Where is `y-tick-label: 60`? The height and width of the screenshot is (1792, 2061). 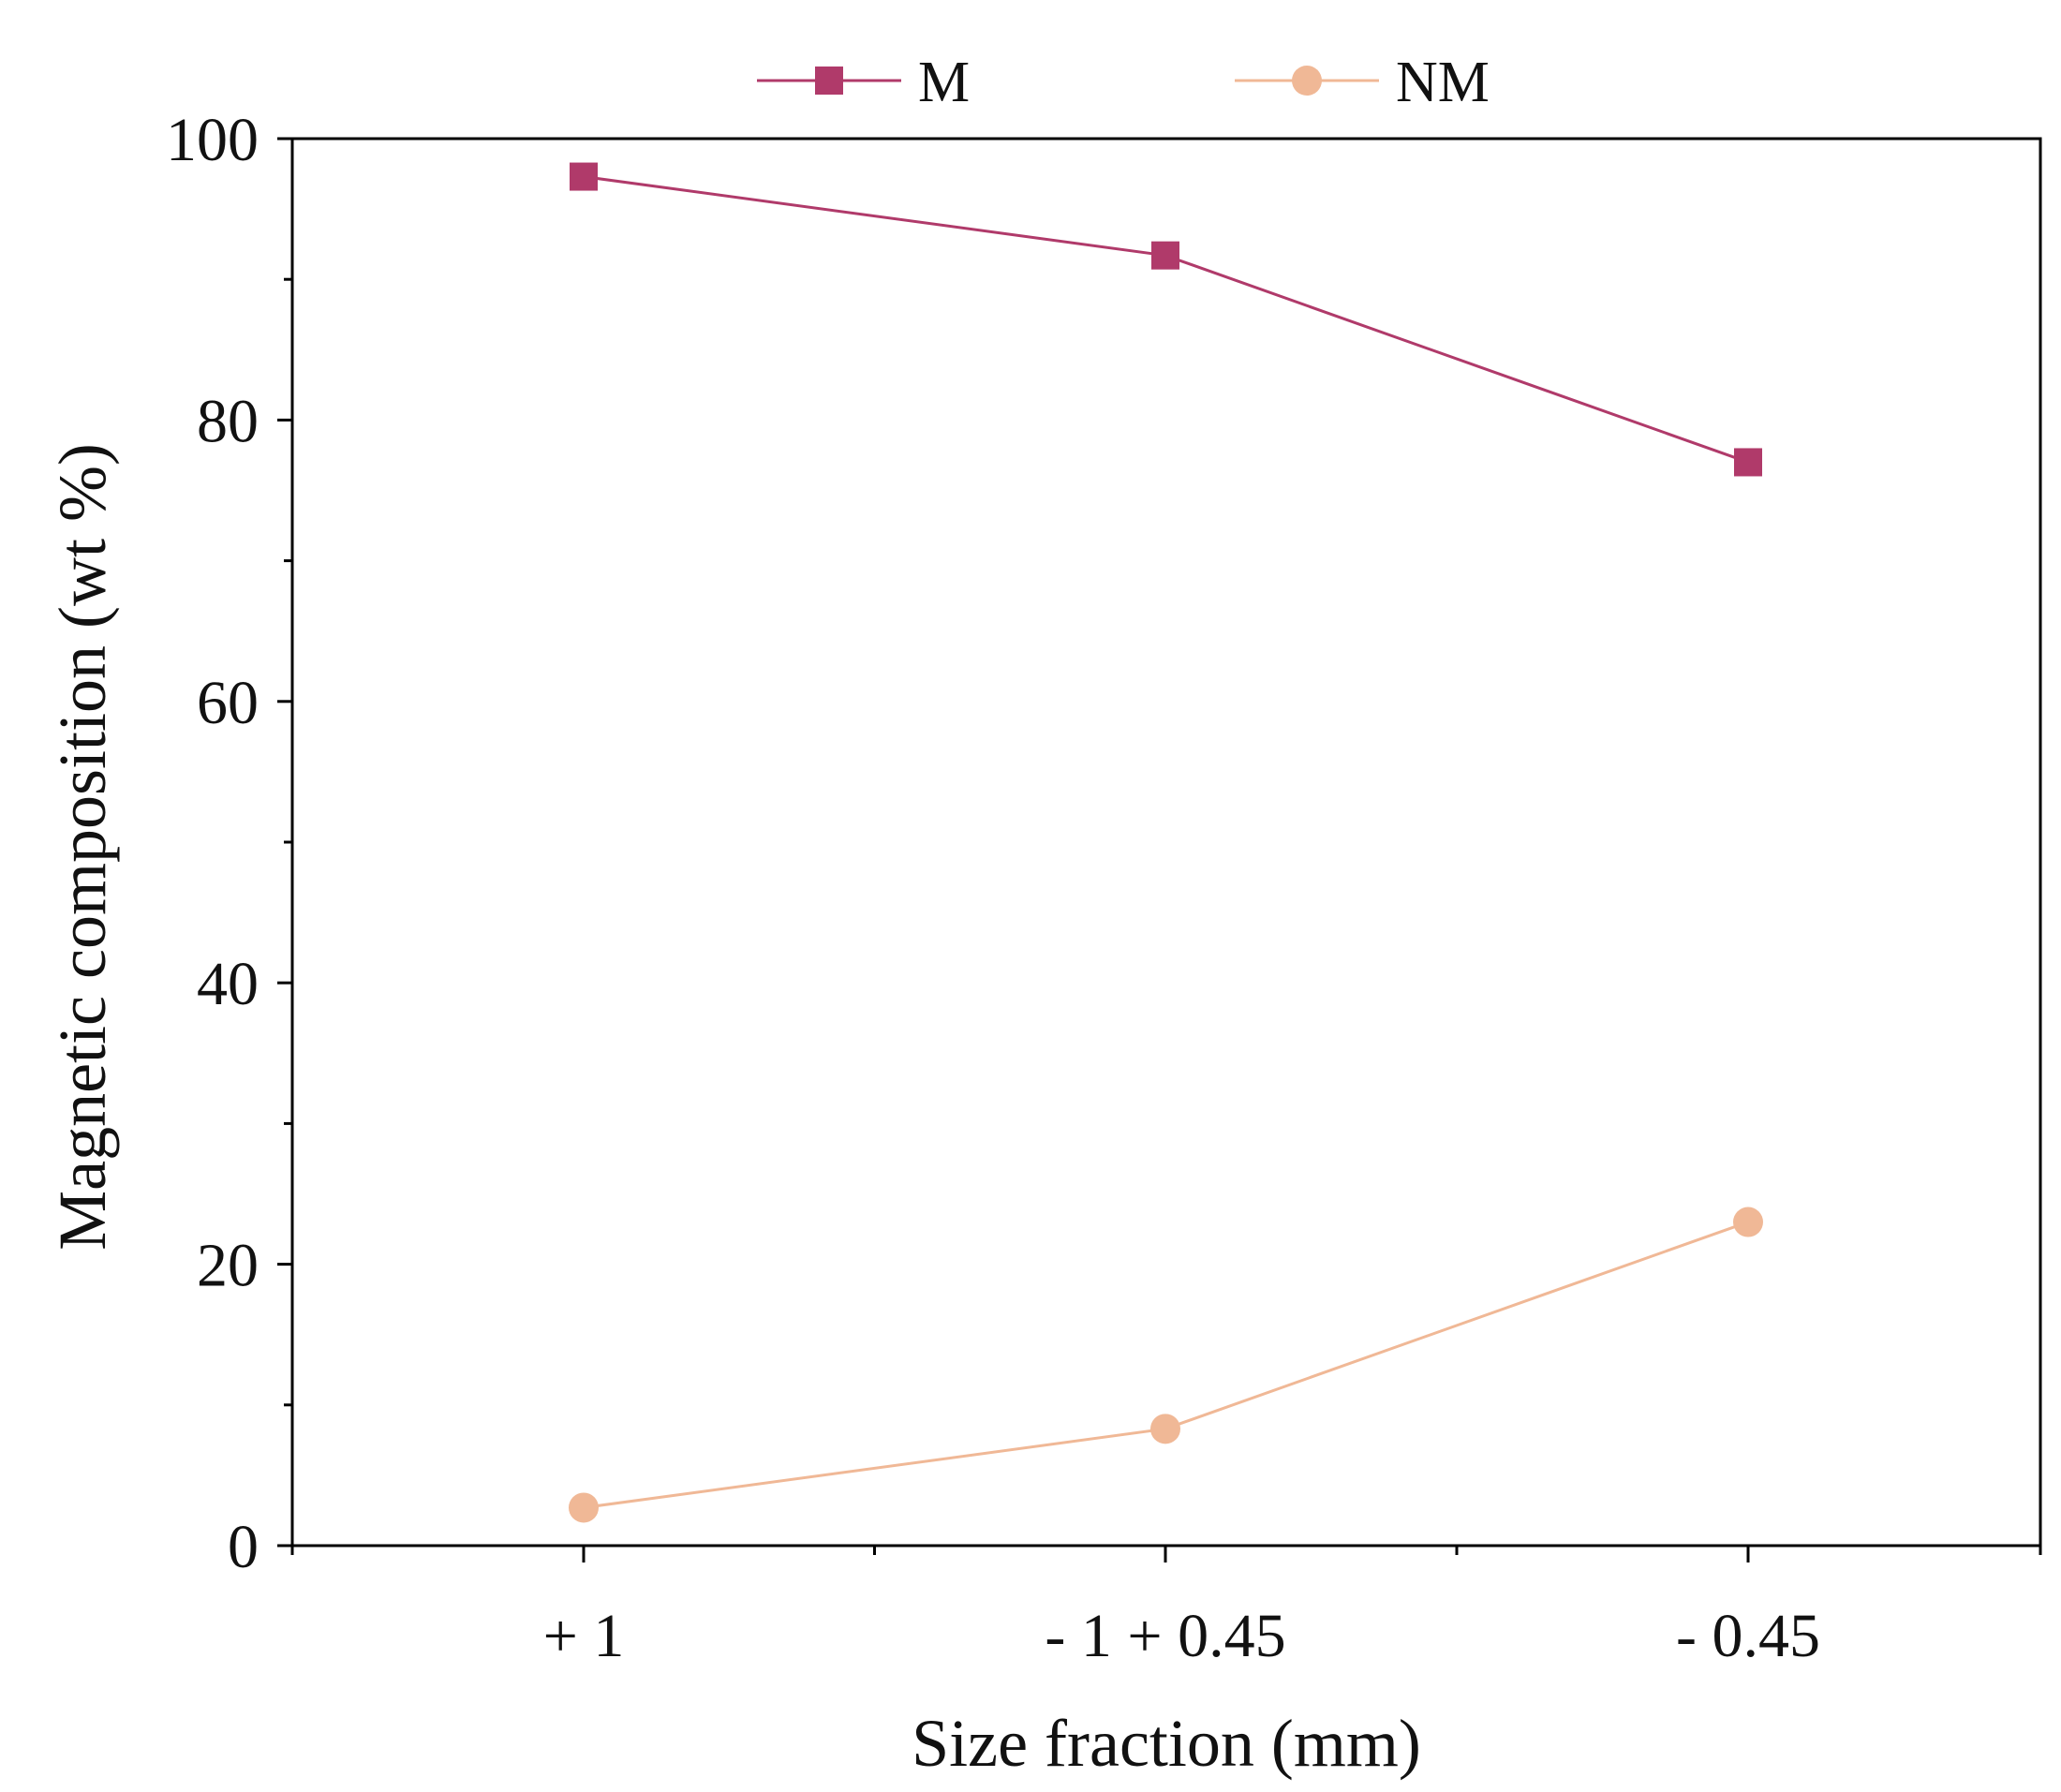 y-tick-label: 60 is located at coordinates (228, 703).